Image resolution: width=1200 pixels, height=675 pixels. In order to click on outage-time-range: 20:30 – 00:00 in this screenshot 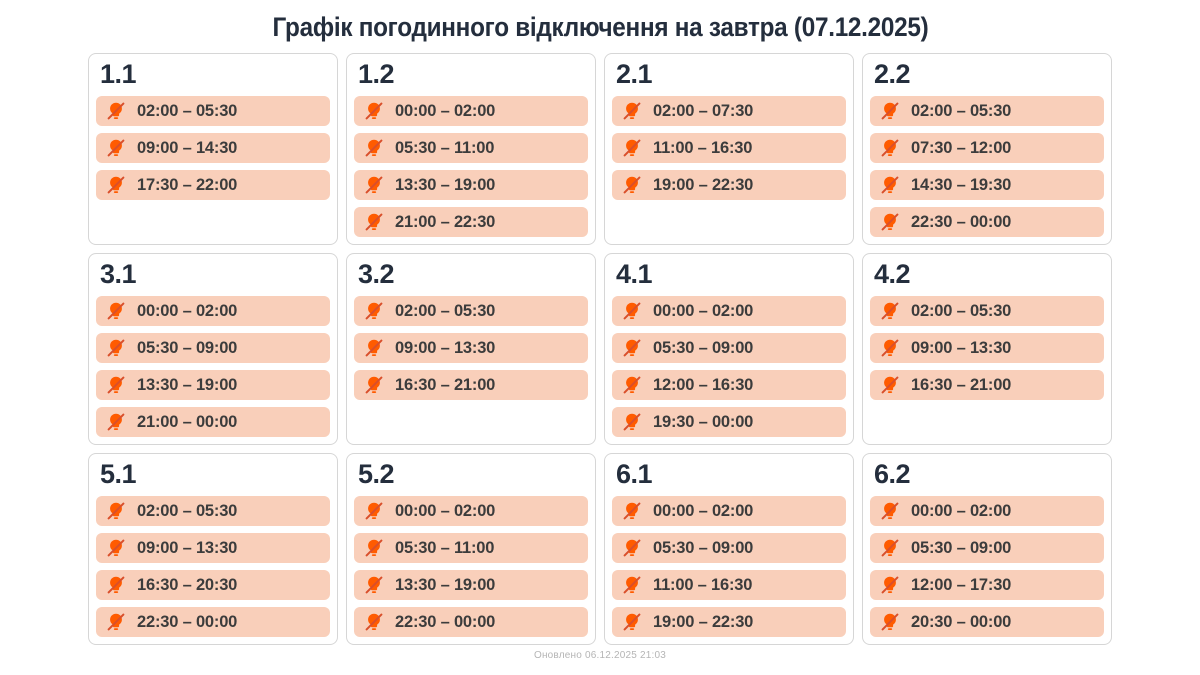, I will do `click(961, 621)`.